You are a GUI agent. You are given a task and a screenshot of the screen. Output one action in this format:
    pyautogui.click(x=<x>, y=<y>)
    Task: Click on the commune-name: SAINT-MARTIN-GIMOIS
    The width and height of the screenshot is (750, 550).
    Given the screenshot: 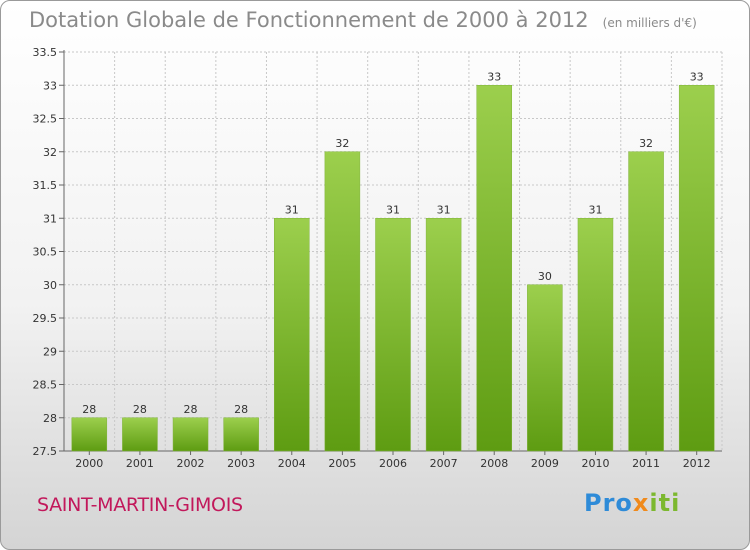 What is the action you would take?
    pyautogui.click(x=140, y=505)
    